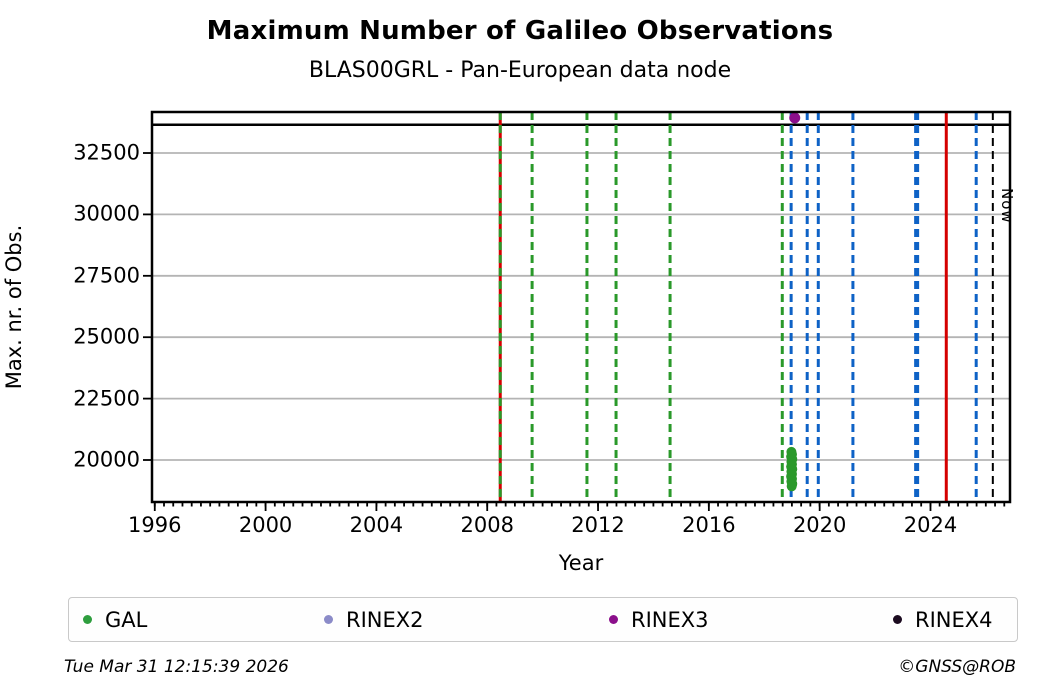 This screenshot has width=1040, height=699. What do you see at coordinates (520, 31) in the screenshot?
I see `chart-title: Maximum Number of Galileo Observations` at bounding box center [520, 31].